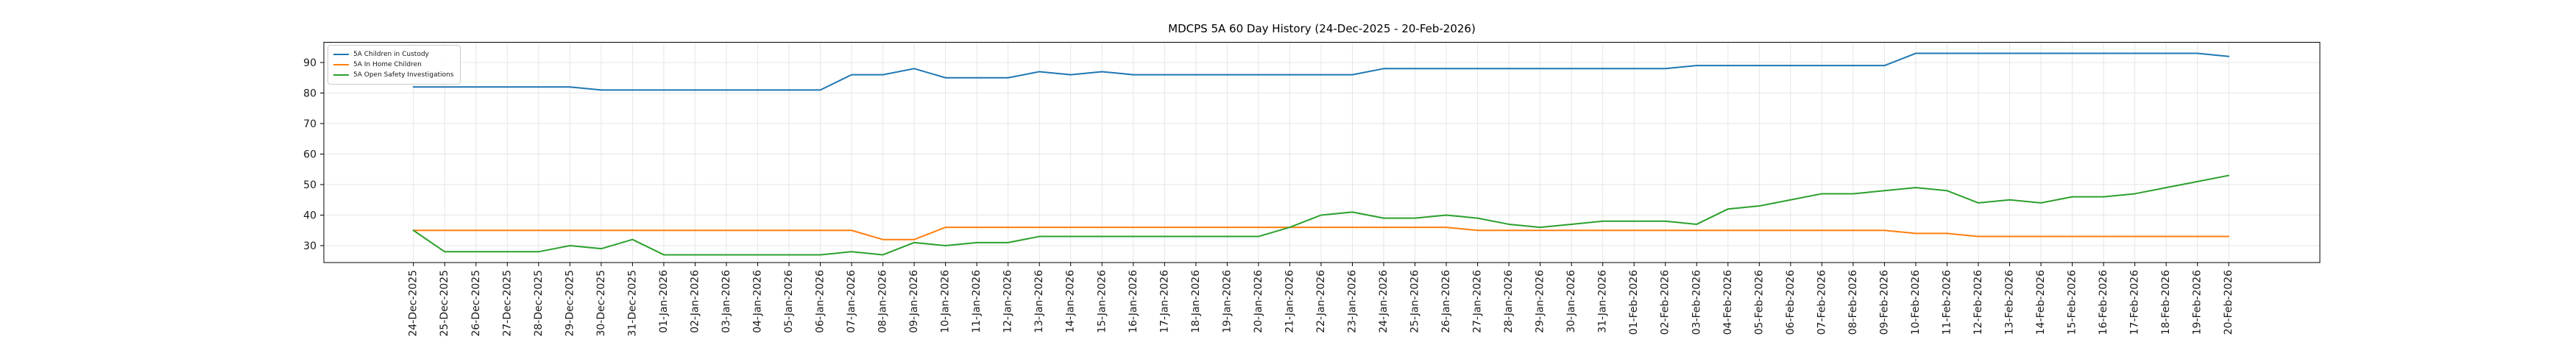 This screenshot has height=353, width=2576. What do you see at coordinates (2166, 303) in the screenshot?
I see `x-tick-label: 18-Feb-2026` at bounding box center [2166, 303].